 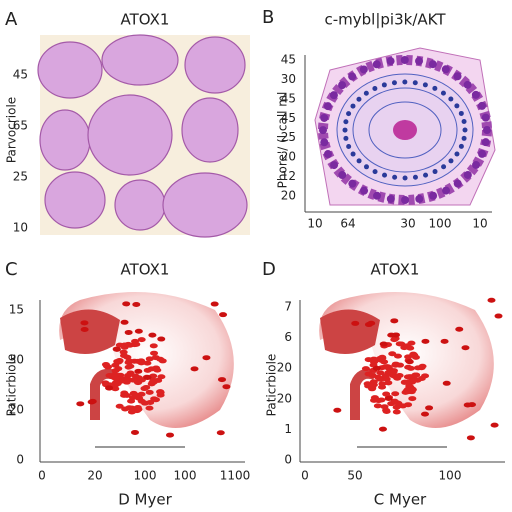 What do you see at coordinates (305, 476) in the screenshot?
I see `x-tick-label: 0` at bounding box center [305, 476].